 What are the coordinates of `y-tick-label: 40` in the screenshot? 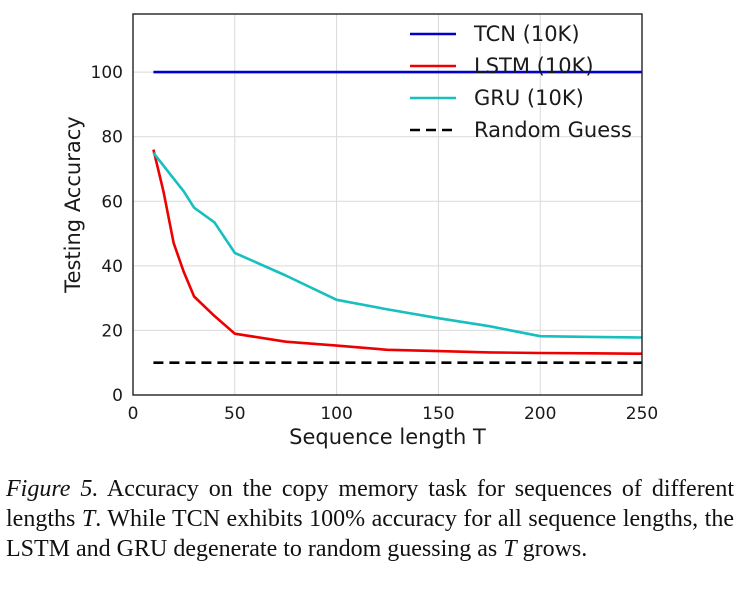 It's located at (112, 267).